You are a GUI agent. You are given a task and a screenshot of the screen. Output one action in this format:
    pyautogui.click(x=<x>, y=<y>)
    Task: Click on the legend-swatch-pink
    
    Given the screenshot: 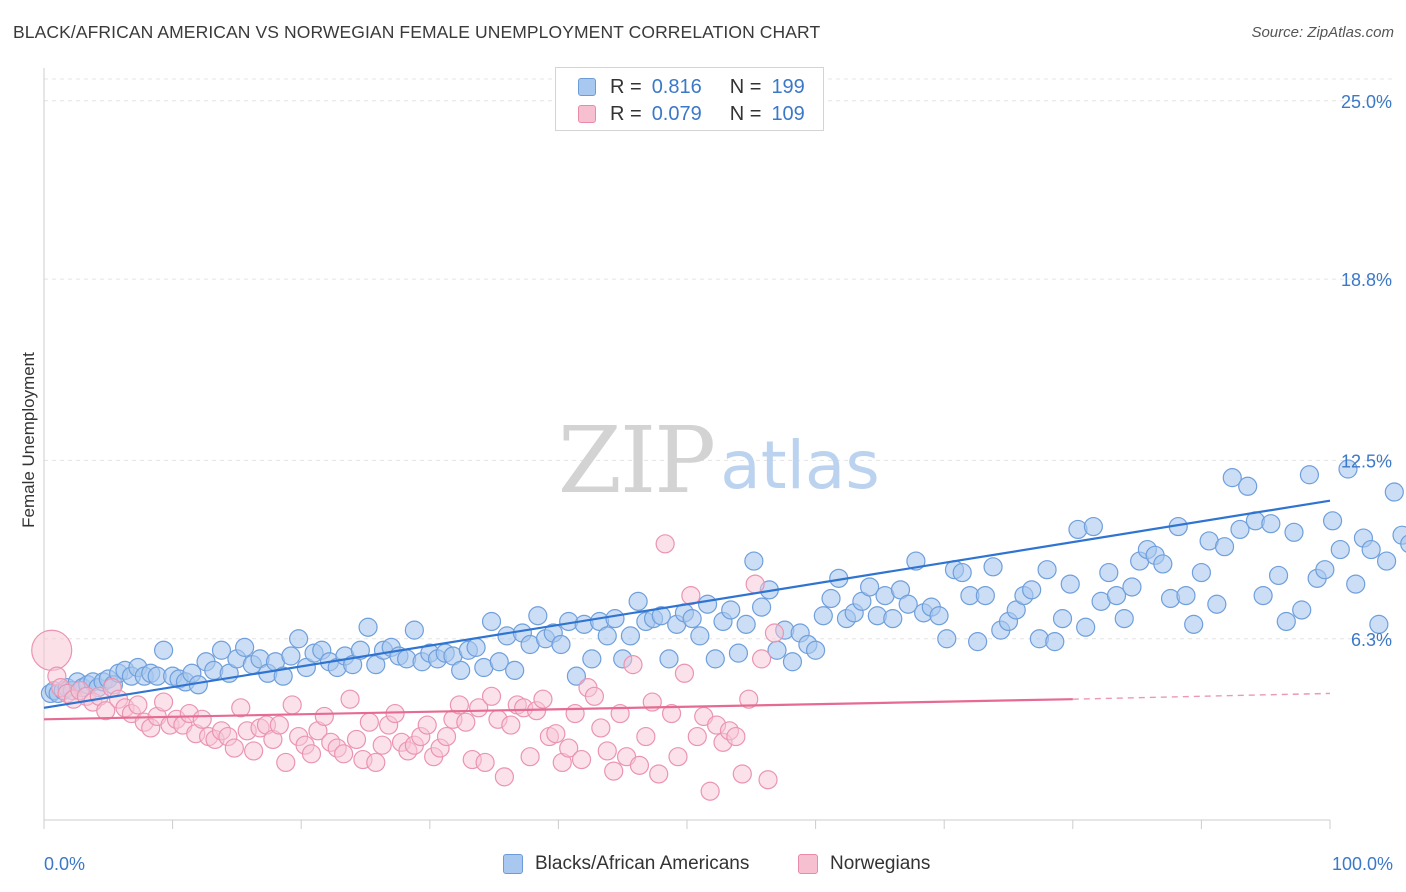 What is the action you would take?
    pyautogui.click(x=587, y=114)
    